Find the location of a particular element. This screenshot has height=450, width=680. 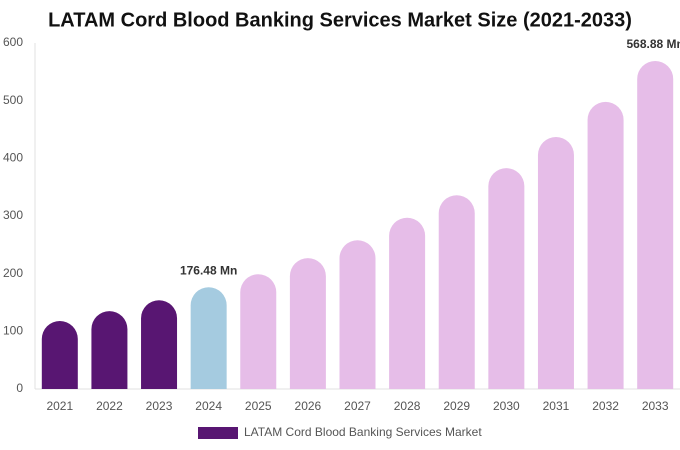

x-tick-label: 2026 is located at coordinates (308, 406).